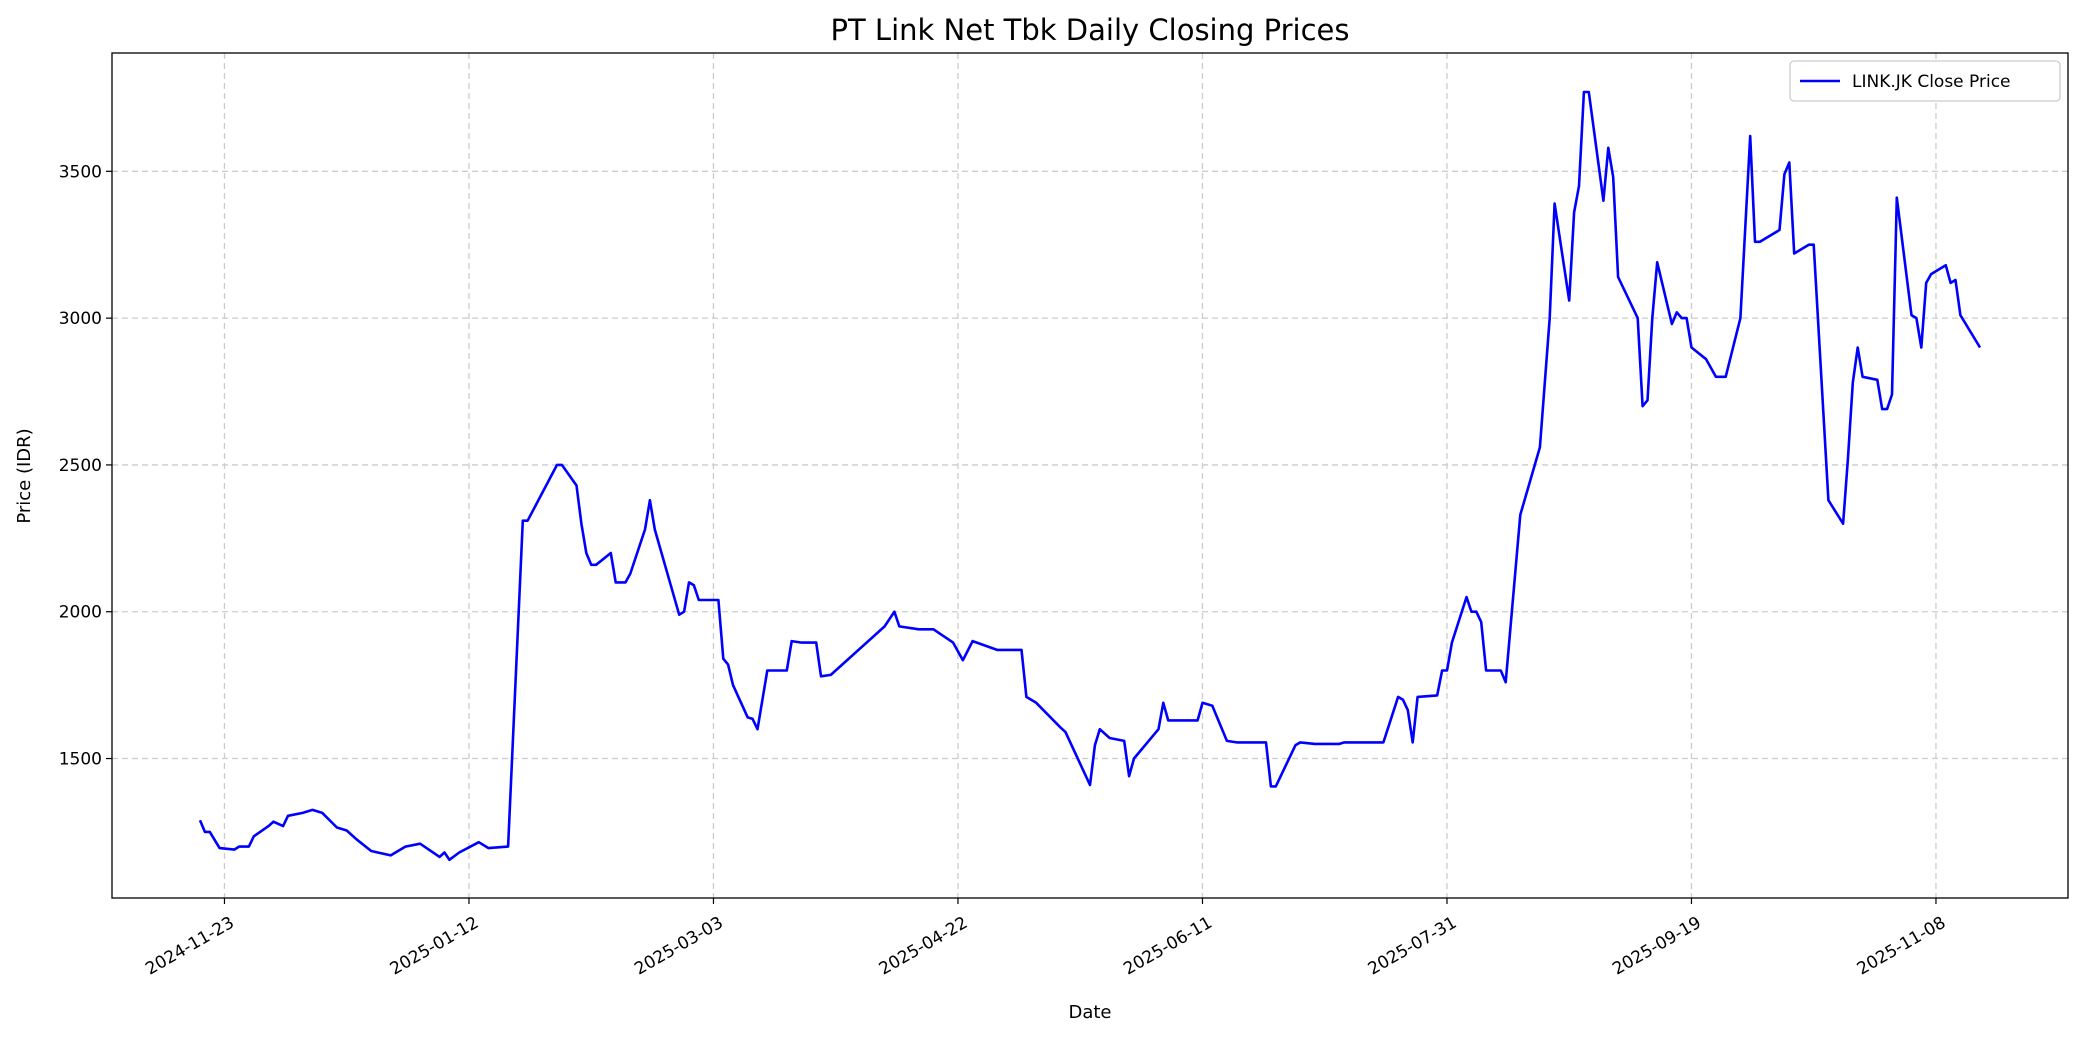  Describe the element at coordinates (435, 946) in the screenshot. I see `x-tick-label: 2025-01-12` at that location.